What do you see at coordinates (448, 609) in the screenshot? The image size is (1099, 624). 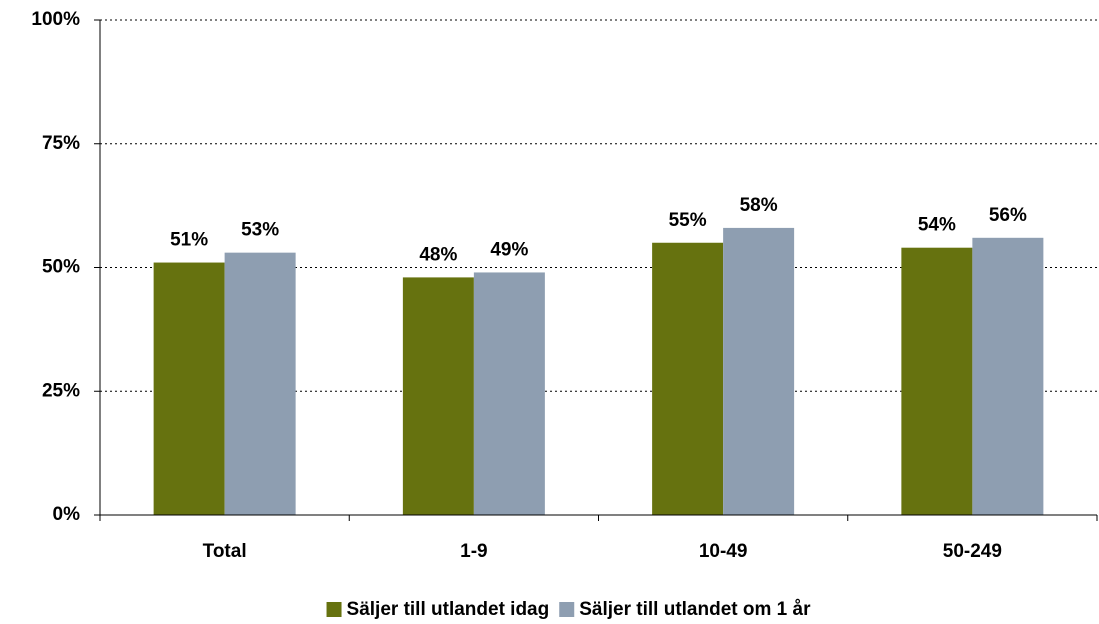 I see `legend-label: Säljer till utlandet idag` at bounding box center [448, 609].